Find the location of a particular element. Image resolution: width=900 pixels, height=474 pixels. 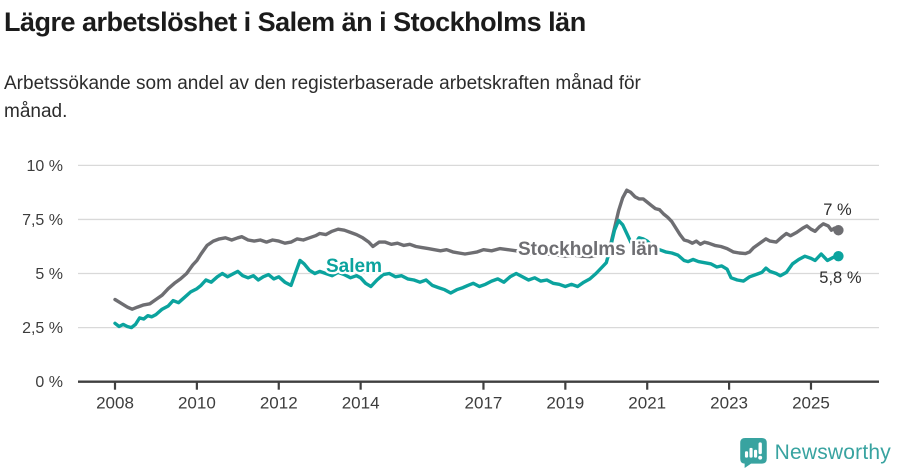

y-tick-label: 5 % is located at coordinates (49, 274).